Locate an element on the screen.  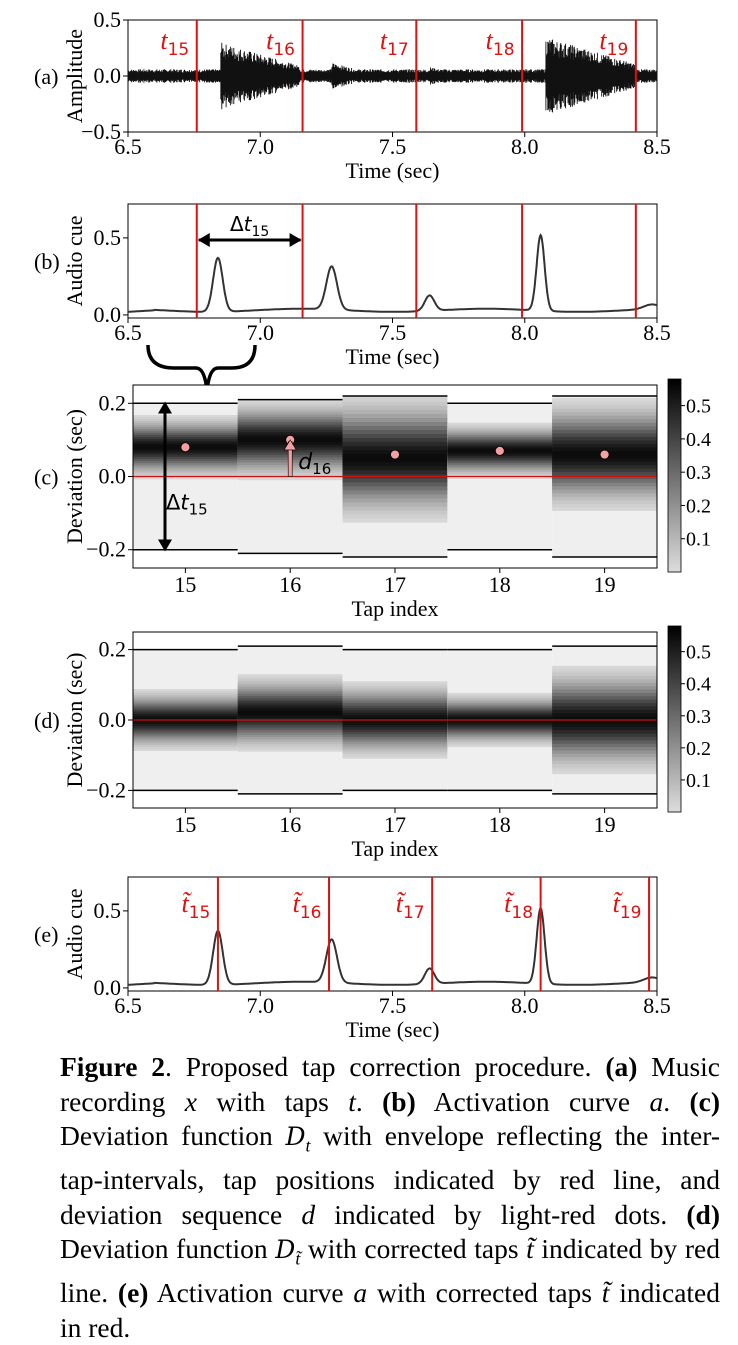
caption-c-label: (c) is located at coordinates (705, 1101).